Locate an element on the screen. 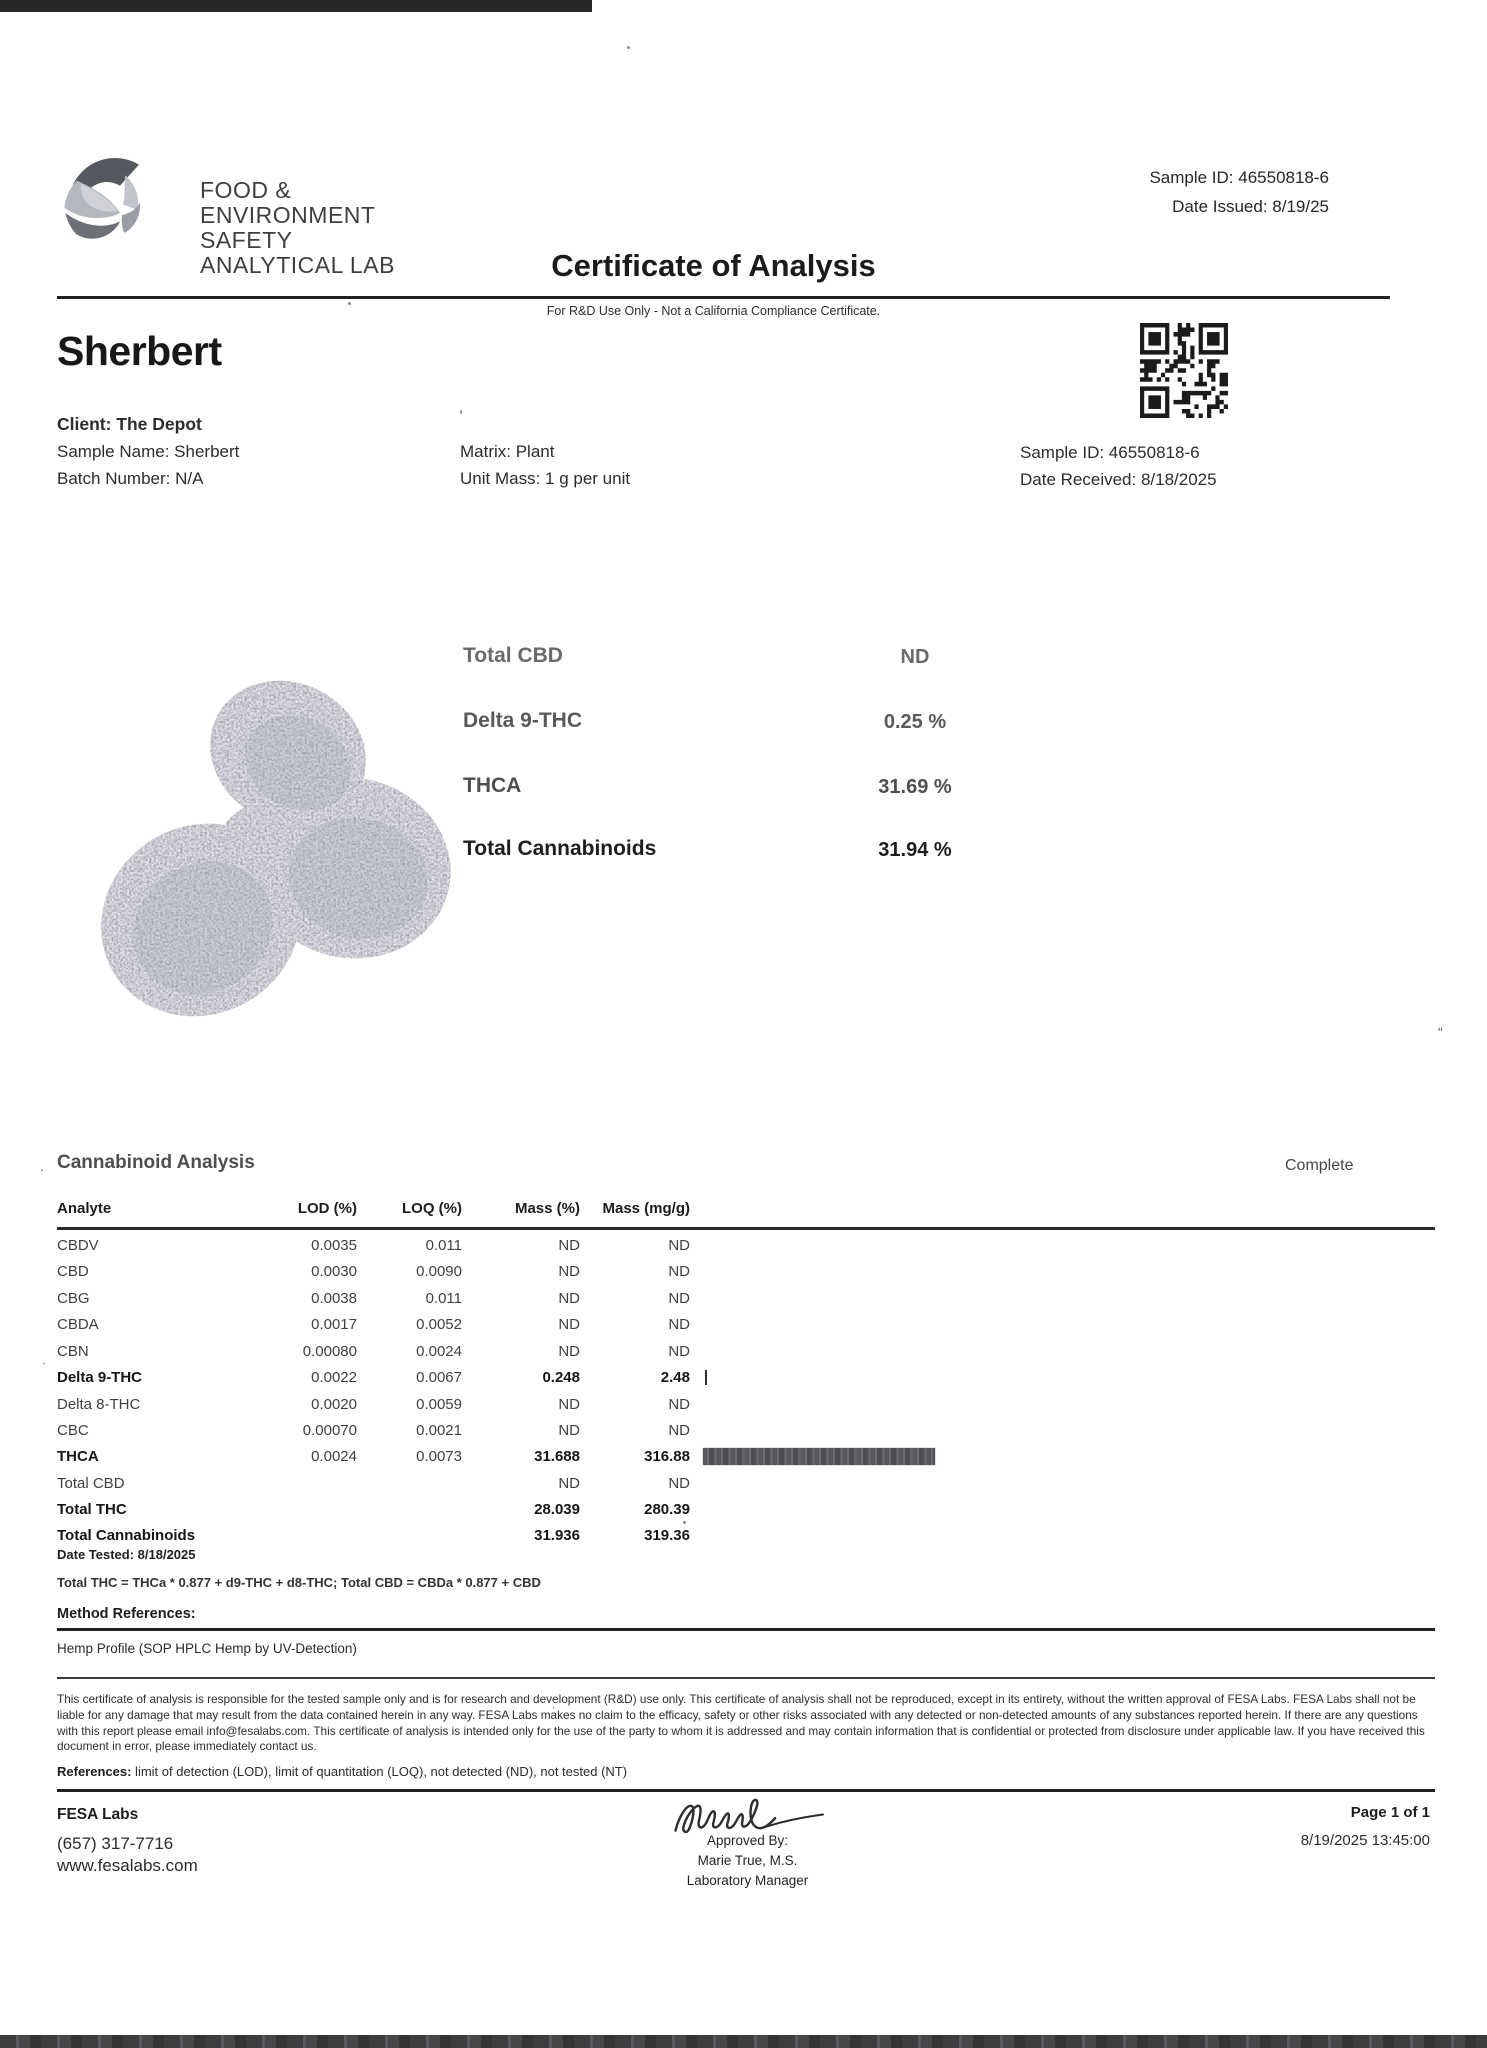 This screenshot has height=2048, width=1487. summary-label: Total Cannabinoids is located at coordinates (560, 848).